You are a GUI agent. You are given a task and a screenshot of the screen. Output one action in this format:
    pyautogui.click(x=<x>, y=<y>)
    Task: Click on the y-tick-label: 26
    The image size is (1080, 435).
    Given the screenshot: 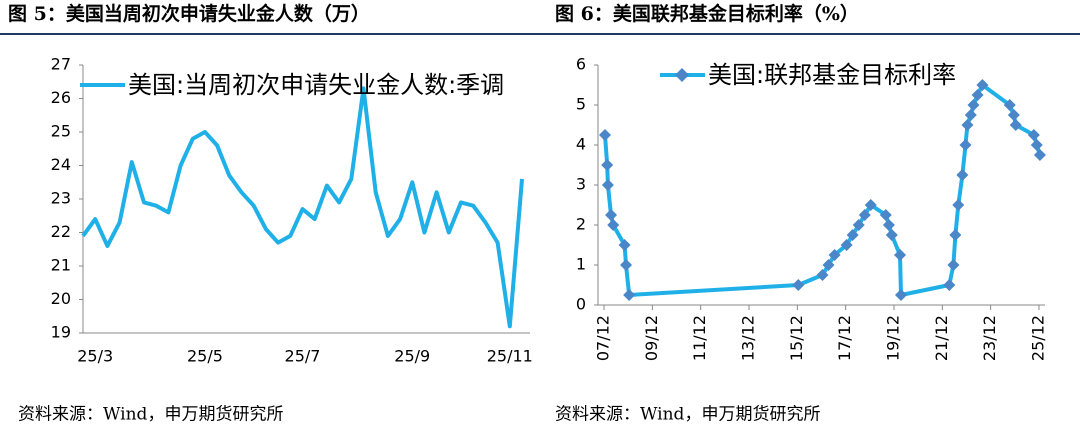 What is the action you would take?
    pyautogui.click(x=61, y=97)
    